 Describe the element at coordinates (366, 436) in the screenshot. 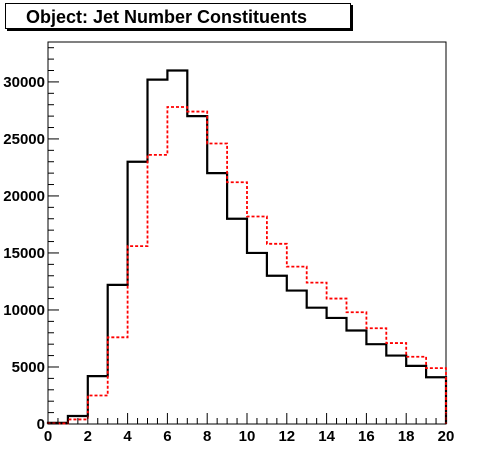

I see `x-tick-label: 16` at that location.